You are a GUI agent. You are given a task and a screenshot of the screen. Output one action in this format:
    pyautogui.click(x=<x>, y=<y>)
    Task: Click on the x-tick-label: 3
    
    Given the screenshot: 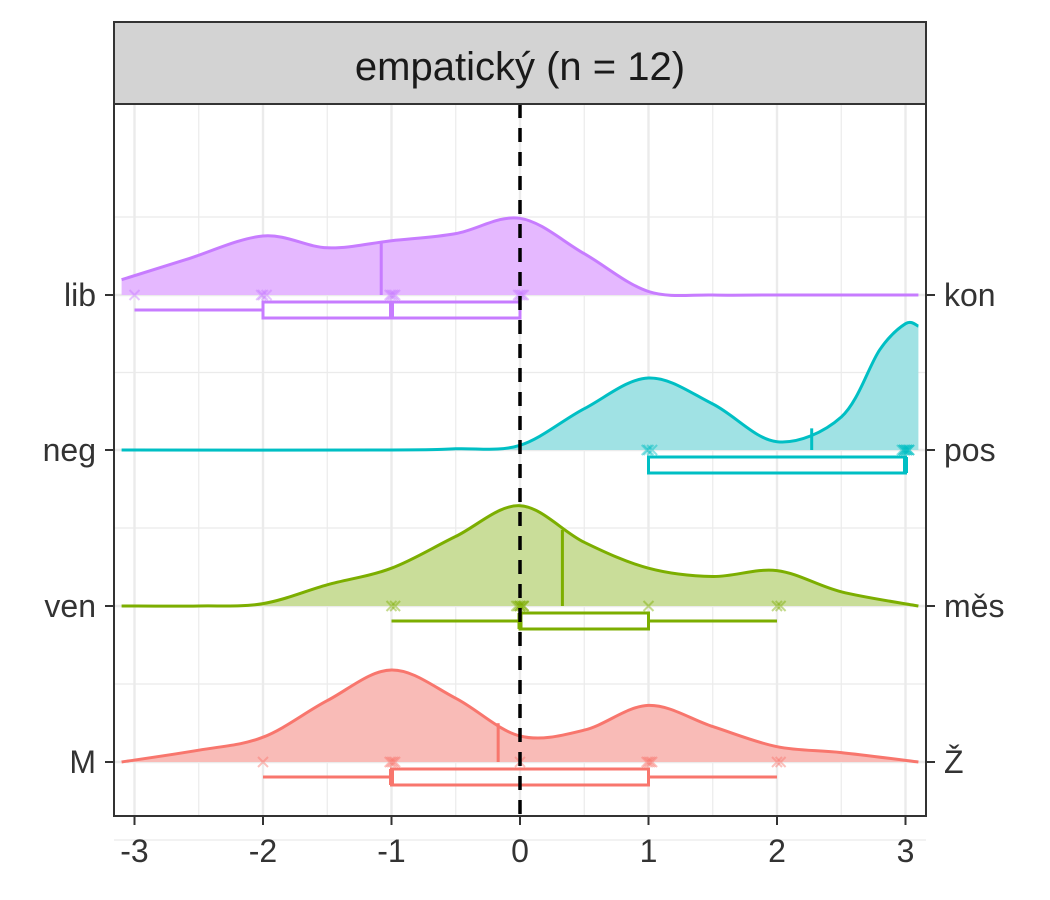 What is the action you would take?
    pyautogui.click(x=906, y=851)
    